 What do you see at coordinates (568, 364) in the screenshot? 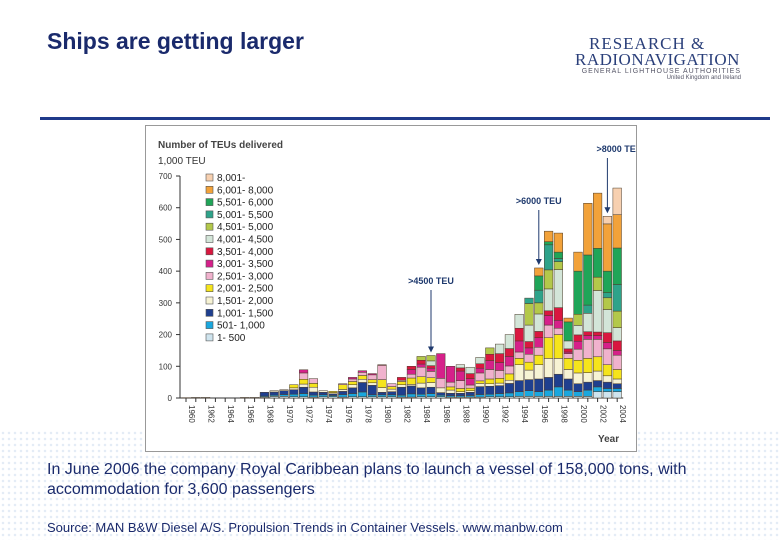
I see `bar-segment-1999-s4` at bounding box center [568, 364].